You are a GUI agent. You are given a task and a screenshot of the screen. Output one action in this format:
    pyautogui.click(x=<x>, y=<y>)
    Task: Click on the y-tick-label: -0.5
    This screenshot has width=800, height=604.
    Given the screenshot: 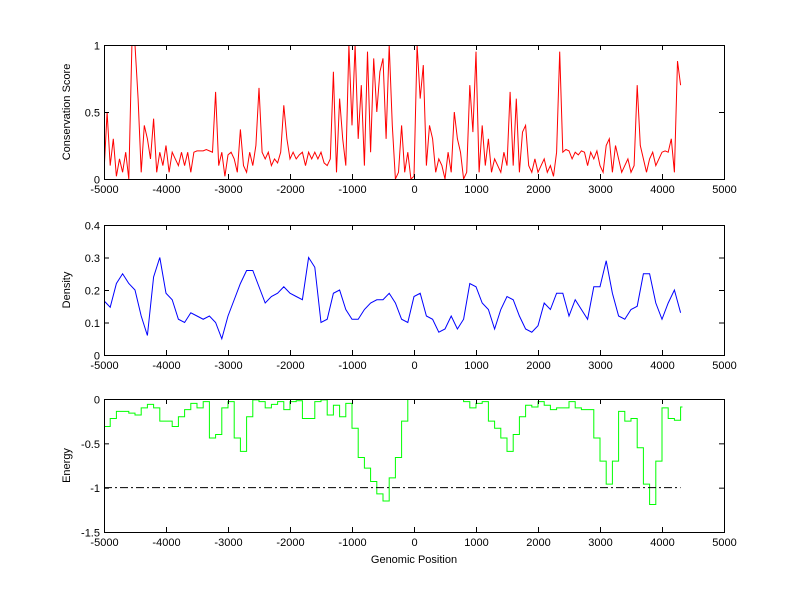 What is the action you would take?
    pyautogui.click(x=90, y=445)
    